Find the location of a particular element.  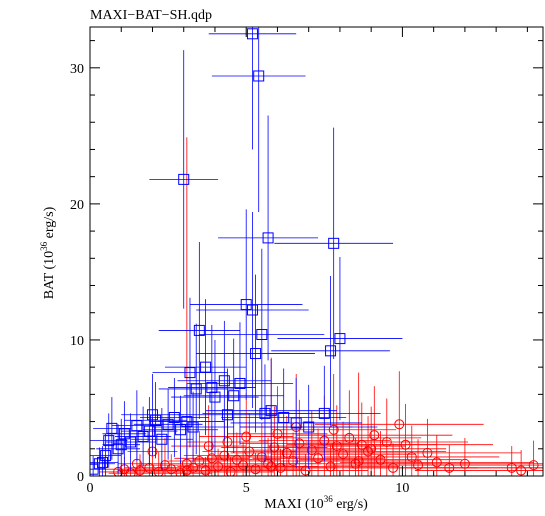

y-tick-label: 0 is located at coordinates (80, 477).